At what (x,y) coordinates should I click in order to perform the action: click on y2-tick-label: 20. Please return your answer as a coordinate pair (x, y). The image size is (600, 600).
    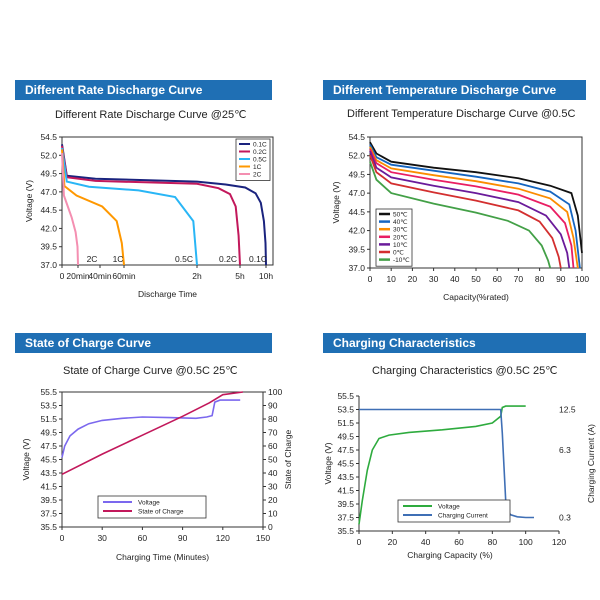
    Looking at the image, I should click on (273, 500).